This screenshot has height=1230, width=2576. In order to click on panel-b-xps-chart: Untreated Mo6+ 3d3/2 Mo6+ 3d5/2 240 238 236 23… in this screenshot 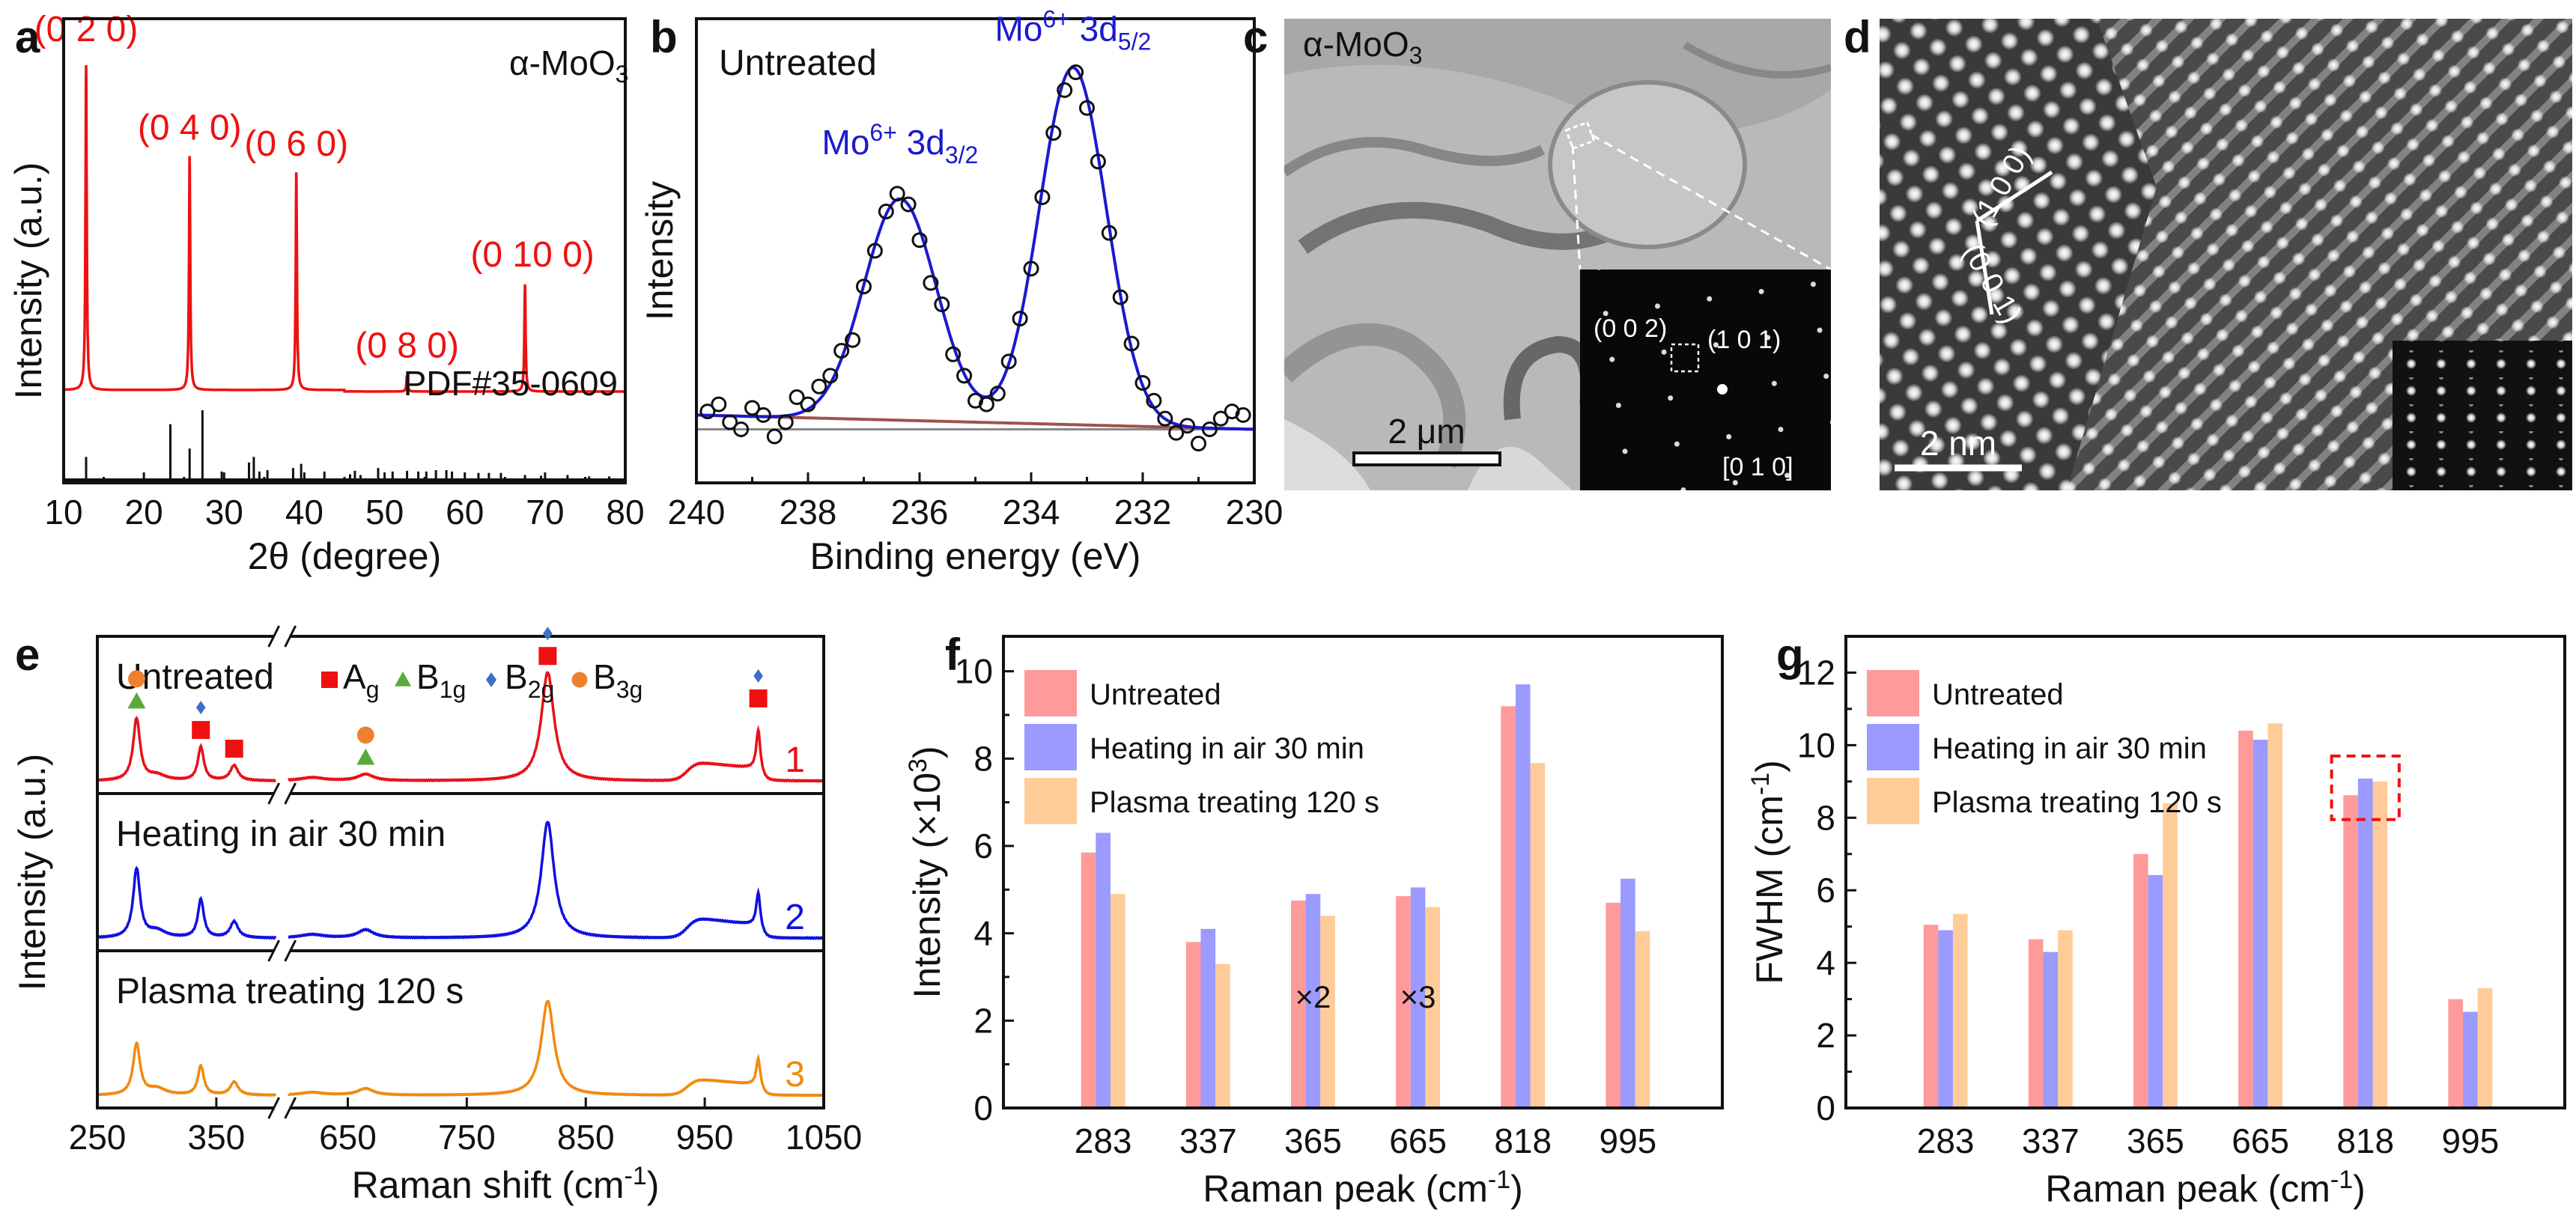, I will do `click(961, 291)`.